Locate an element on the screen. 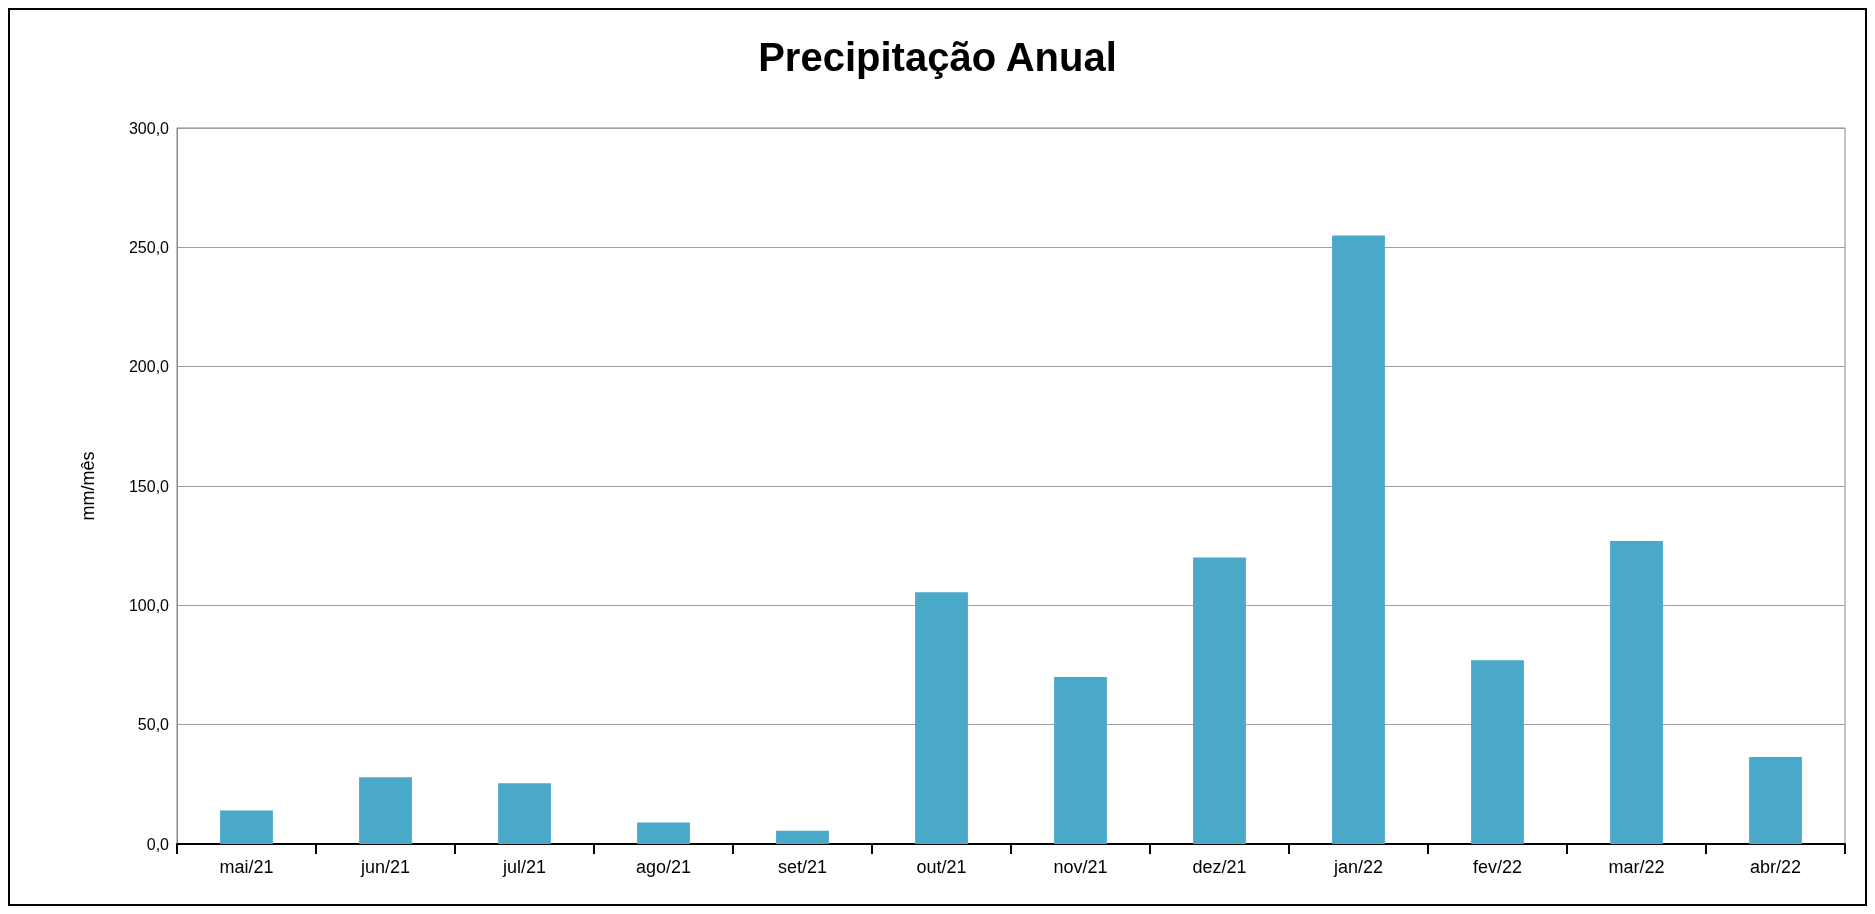 Image resolution: width=1875 pixels, height=914 pixels. x-tick-label: nov/21 is located at coordinates (1080, 867).